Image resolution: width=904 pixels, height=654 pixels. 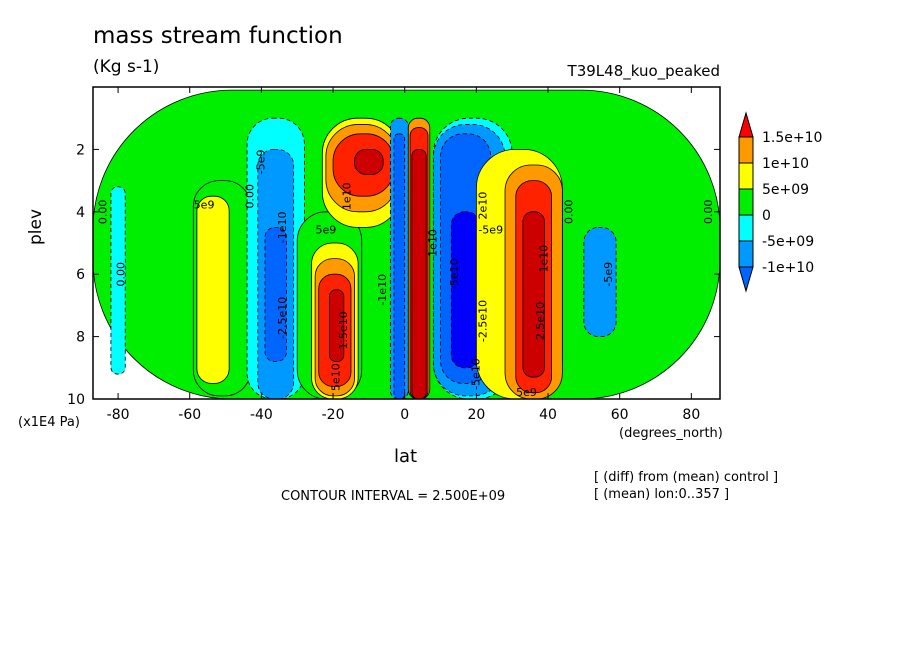 I want to click on x-tick-label: -40, so click(x=261, y=415).